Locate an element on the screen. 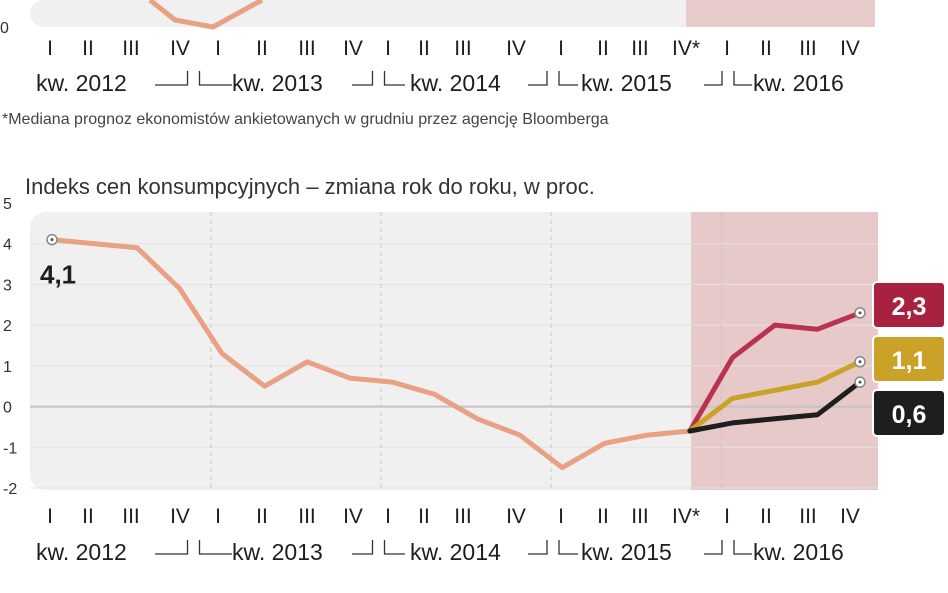 Image resolution: width=948 pixels, height=593 pixels. top-fragment-line is located at coordinates (206, 15).